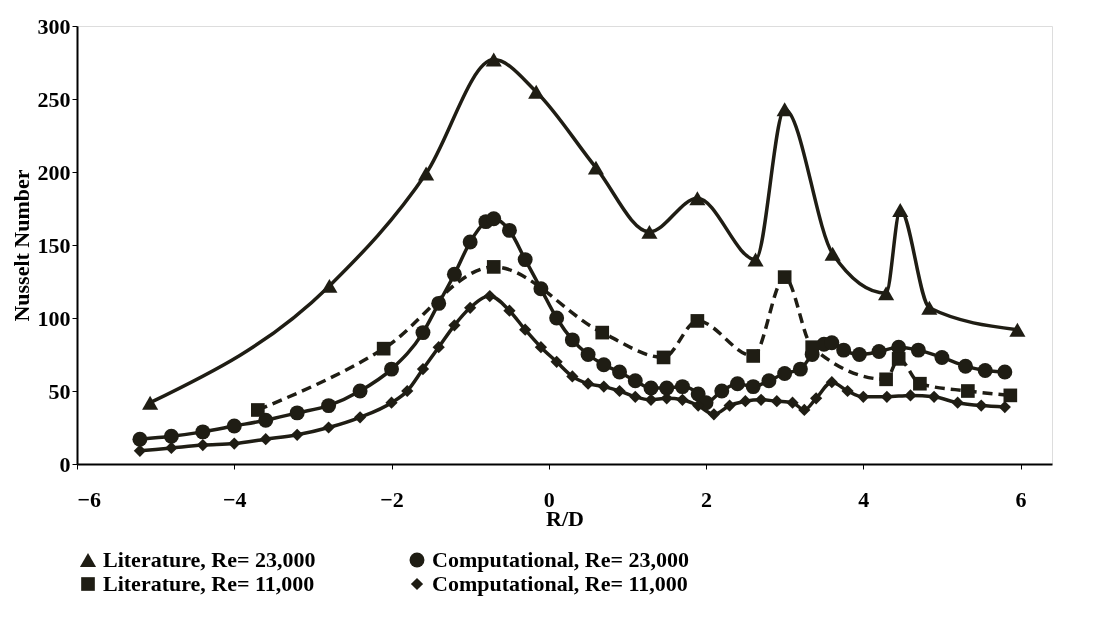 Image resolution: width=1110 pixels, height=618 pixels. Describe the element at coordinates (54, 318) in the screenshot. I see `y-tick-label: 100` at that location.